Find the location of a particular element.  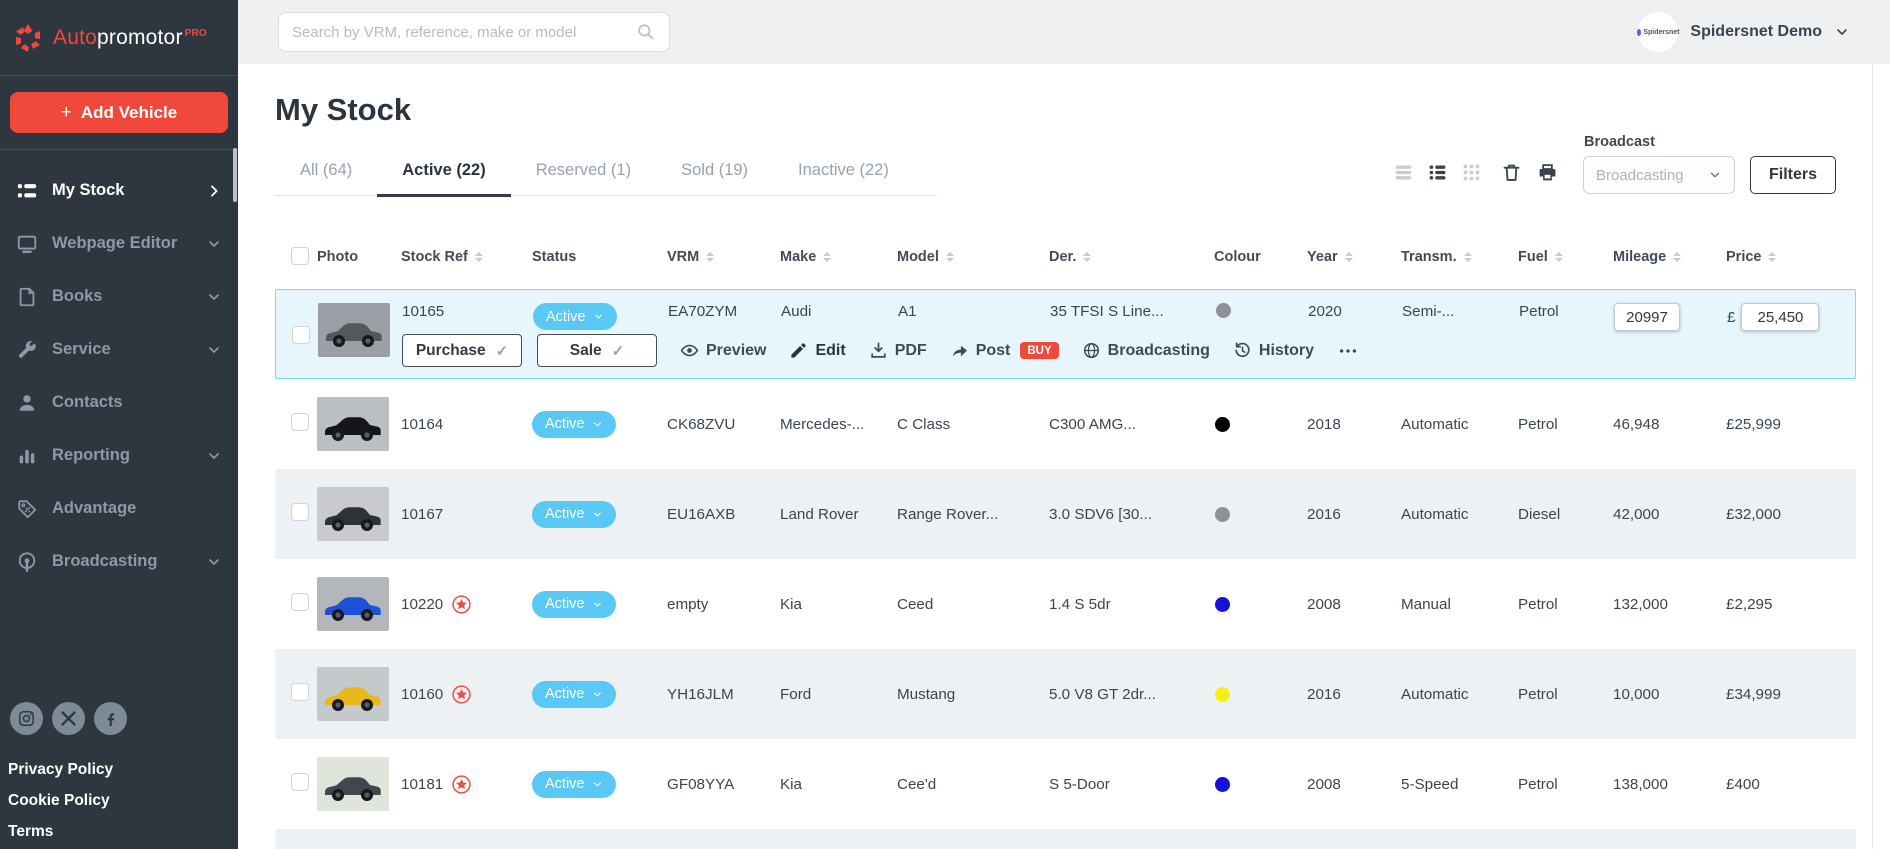

search-input is located at coordinates (464, 32).